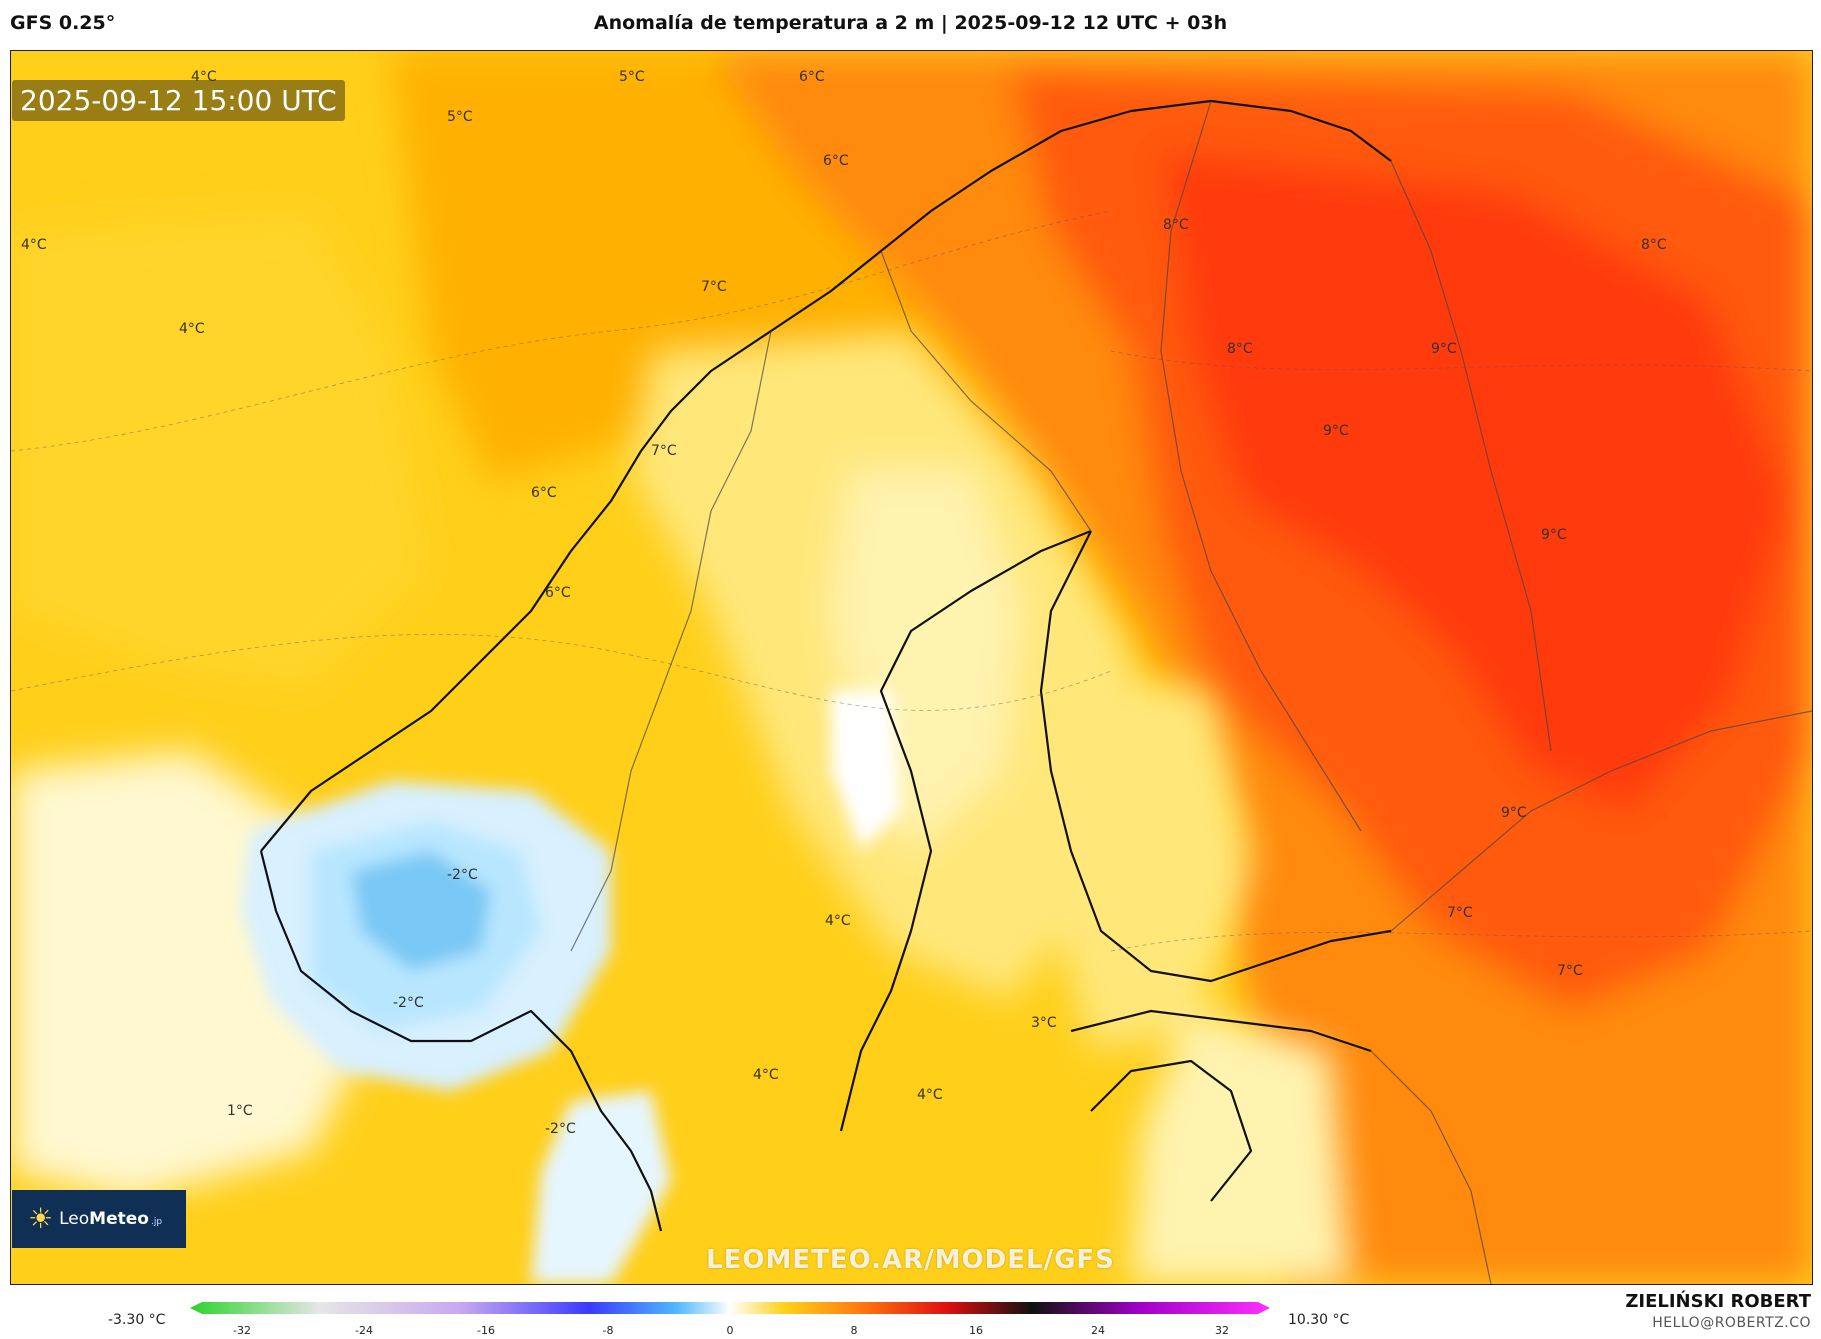 The height and width of the screenshot is (1339, 1821). I want to click on sun-icon: ☀, so click(41, 1218).